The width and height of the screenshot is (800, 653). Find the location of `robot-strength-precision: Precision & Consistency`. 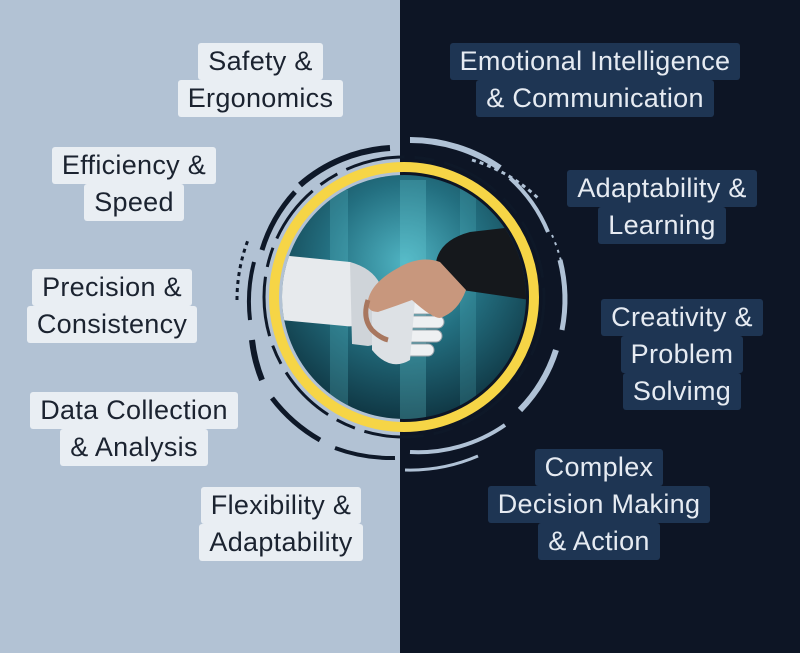

robot-strength-precision: Precision & Consistency is located at coordinates (112, 306).